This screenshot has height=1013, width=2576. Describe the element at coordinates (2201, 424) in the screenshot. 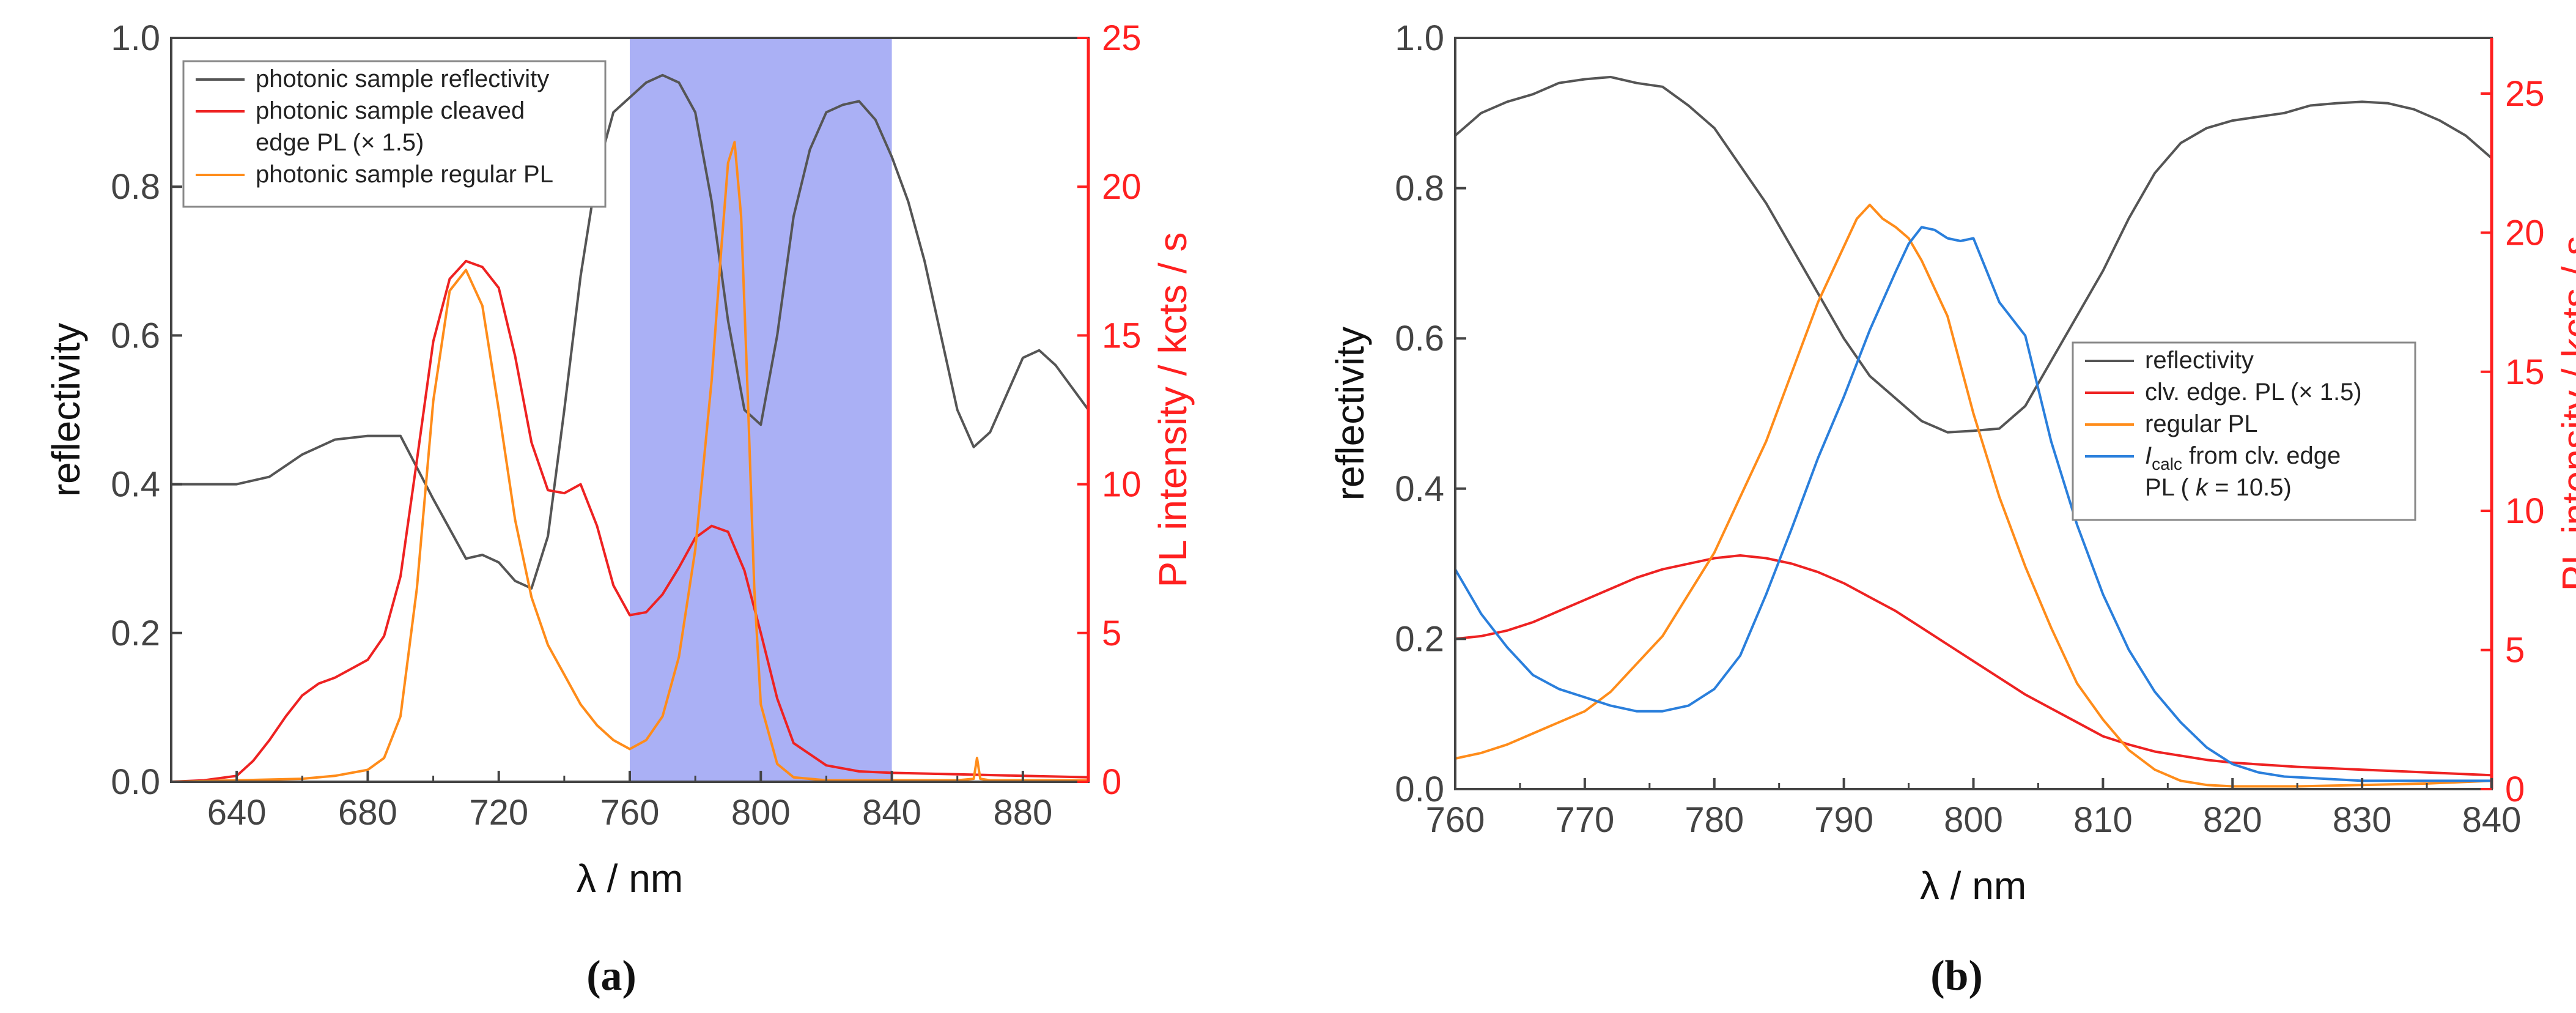

I see `legend-label-3: regular PL` at that location.